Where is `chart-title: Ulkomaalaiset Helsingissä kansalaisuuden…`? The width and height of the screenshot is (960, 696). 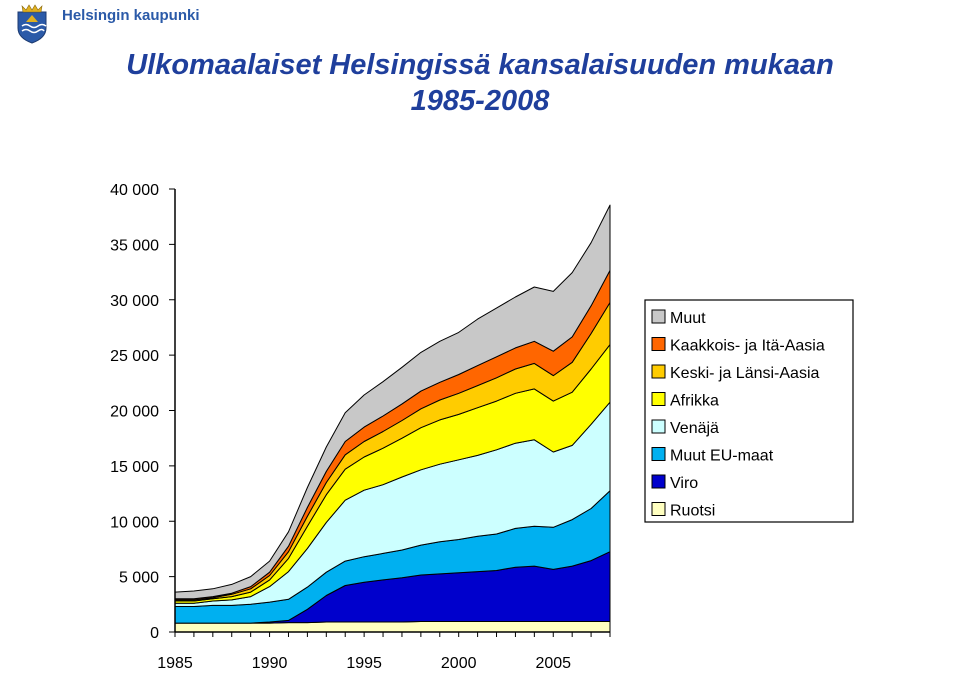
chart-title: Ulkomaalaiset Helsingissä kansalaisuuden… is located at coordinates (480, 83).